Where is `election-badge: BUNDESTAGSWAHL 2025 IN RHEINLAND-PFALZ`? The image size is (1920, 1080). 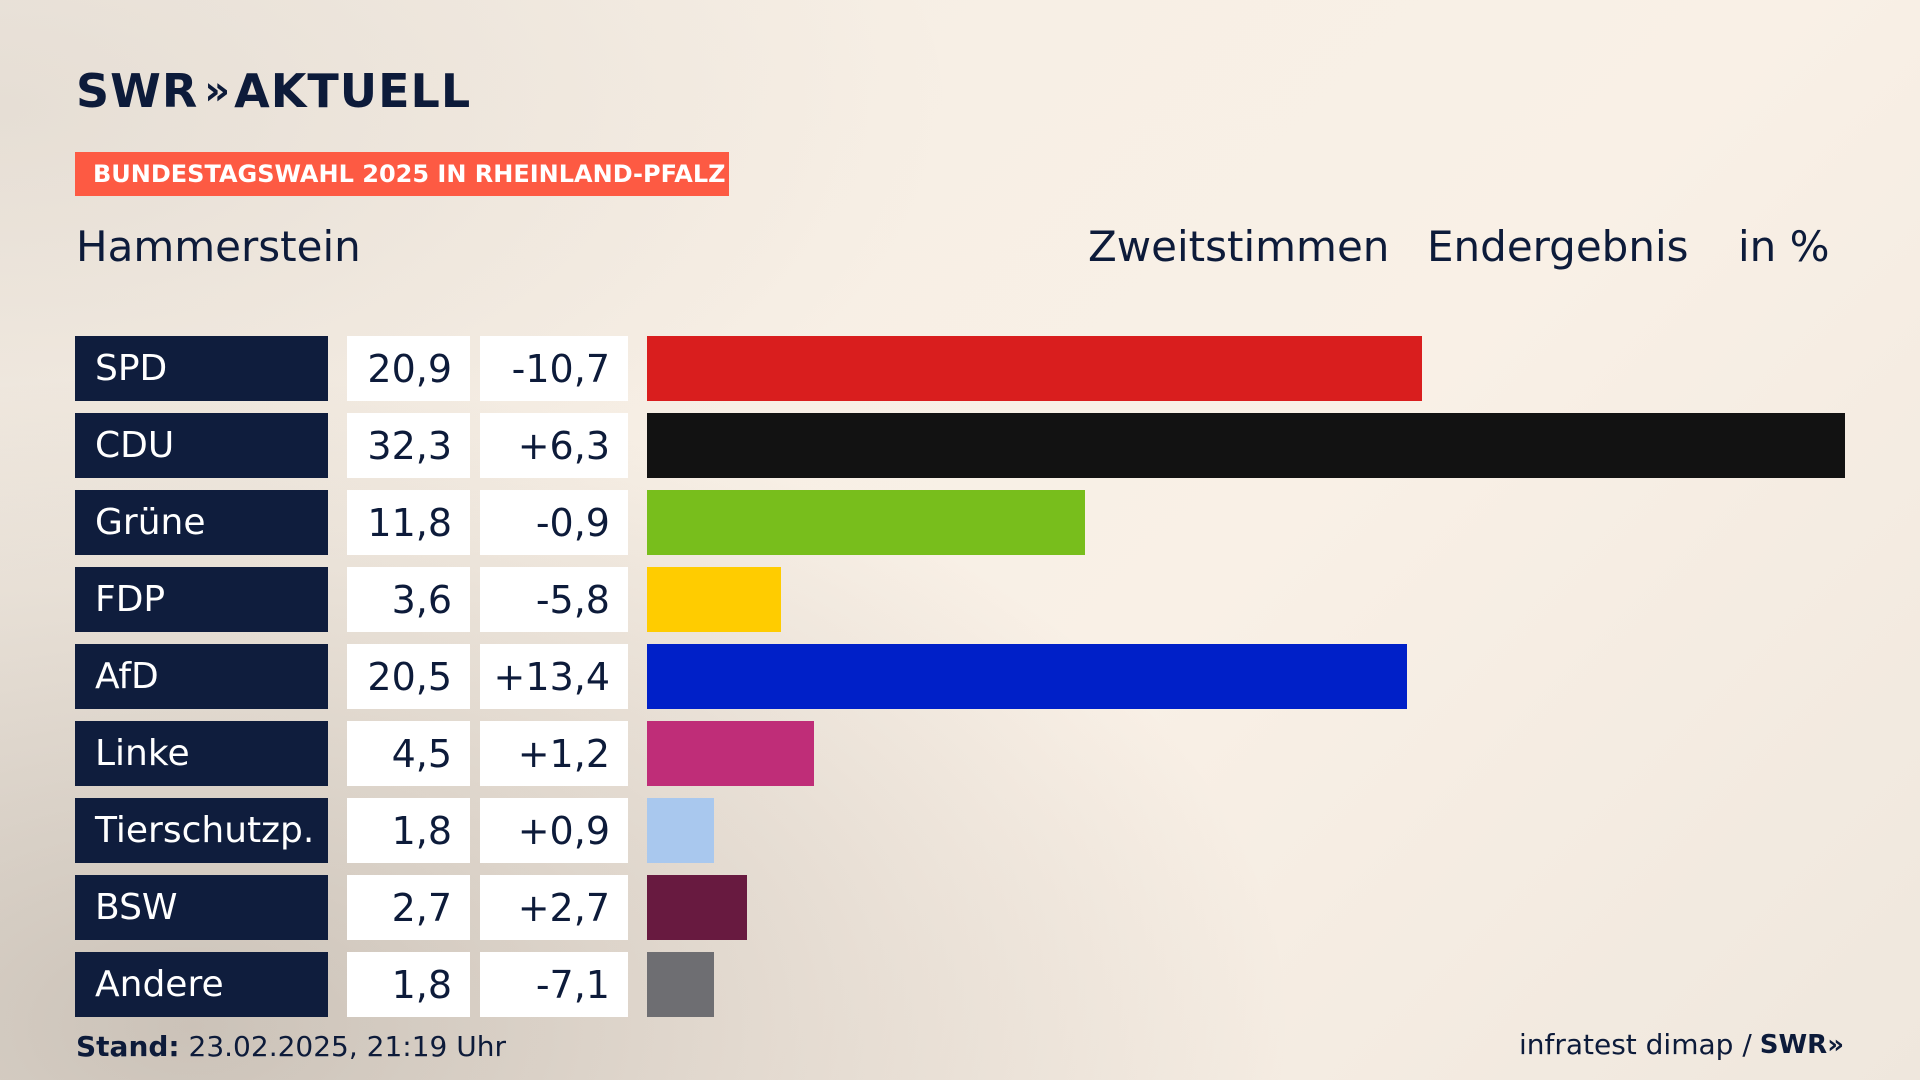 election-badge: BUNDESTAGSWAHL 2025 IN RHEINLAND-PFALZ is located at coordinates (402, 174).